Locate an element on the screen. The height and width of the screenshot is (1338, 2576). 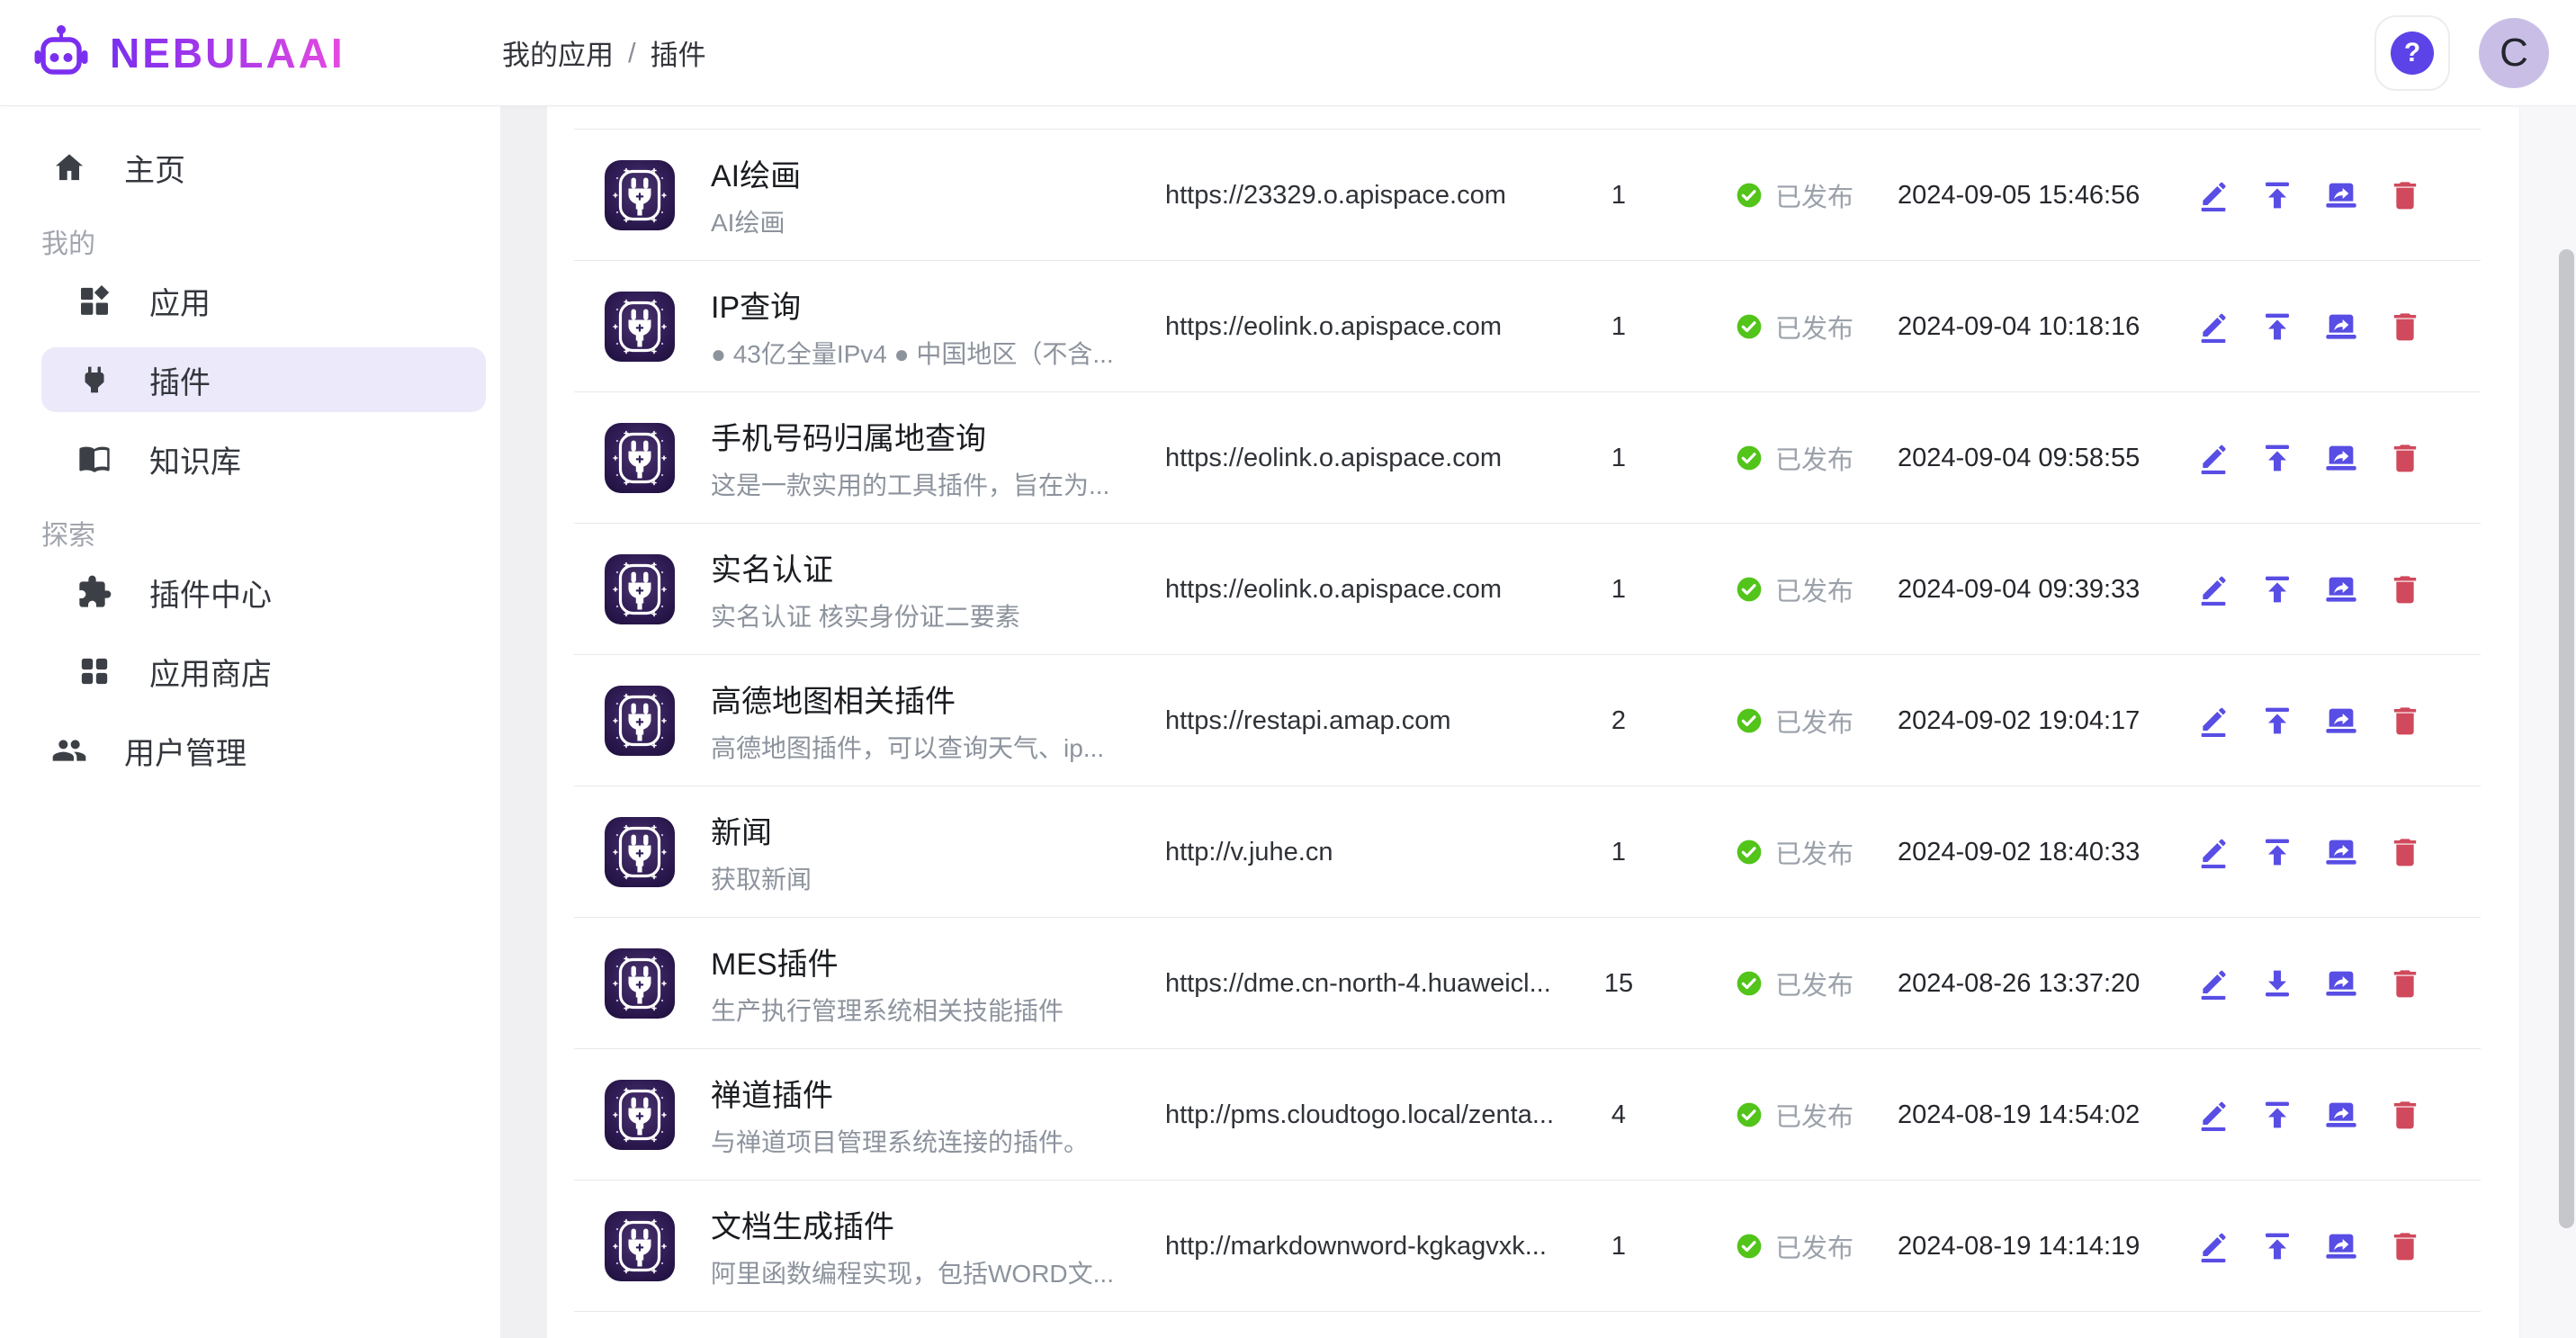
plugin-cell: 实名认证 实名认证 核实身份证二要素 is located at coordinates (813, 590).